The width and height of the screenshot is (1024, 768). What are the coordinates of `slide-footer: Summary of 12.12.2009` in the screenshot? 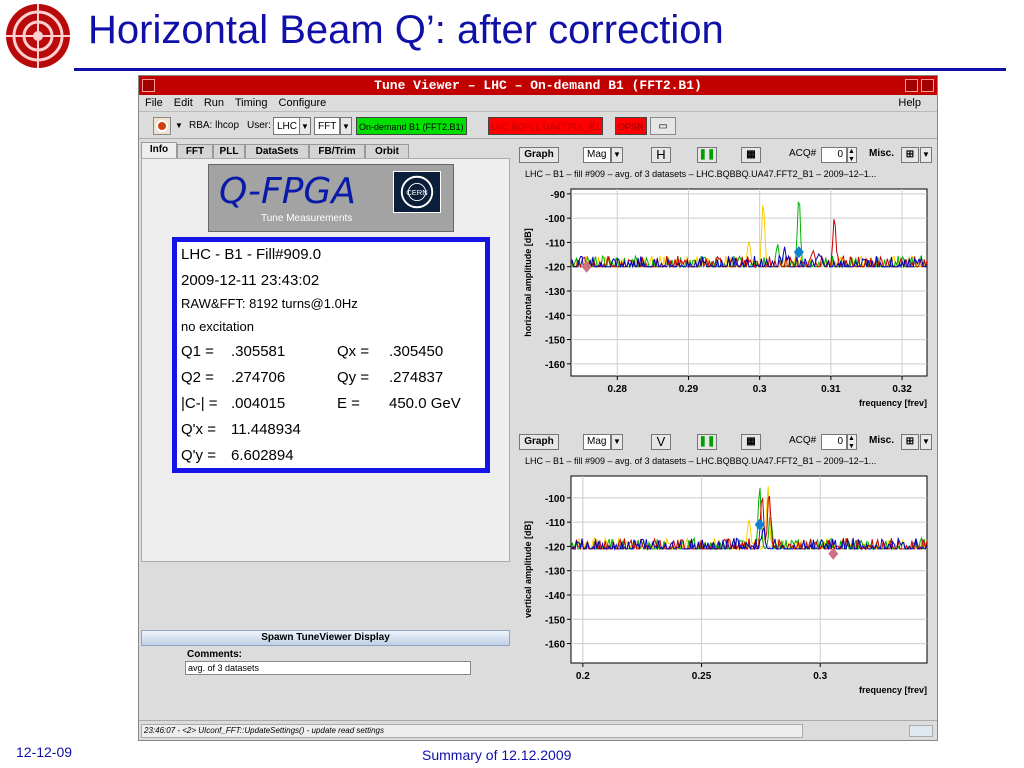 It's located at (497, 755).